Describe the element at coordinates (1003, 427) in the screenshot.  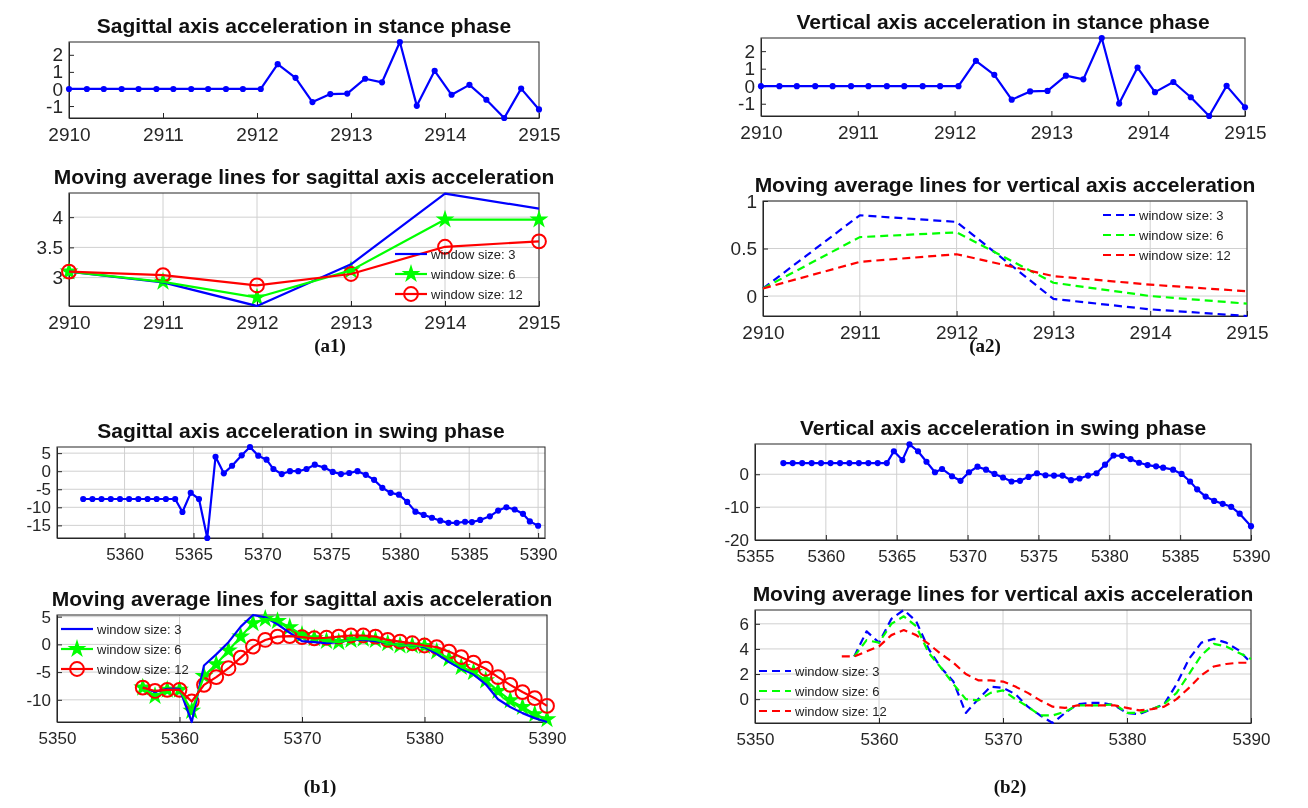
I see `chart-title: Vertical axis acceleration in swing phase` at that location.